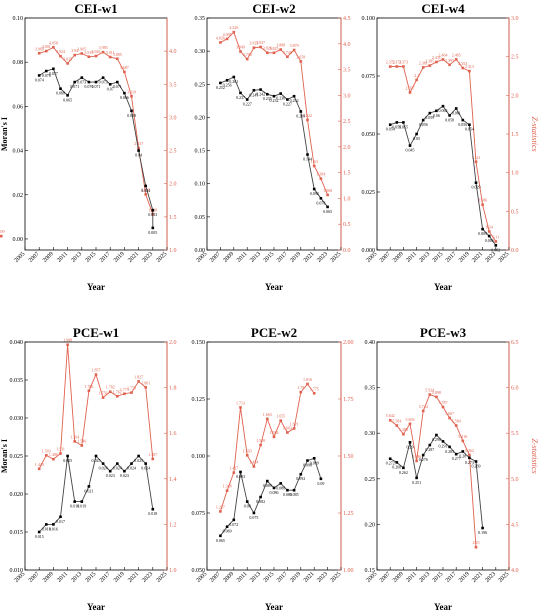 This screenshot has height=616, width=550. What do you see at coordinates (300, 387) in the screenshot?
I see `z-data-label: 1.78` at bounding box center [300, 387].